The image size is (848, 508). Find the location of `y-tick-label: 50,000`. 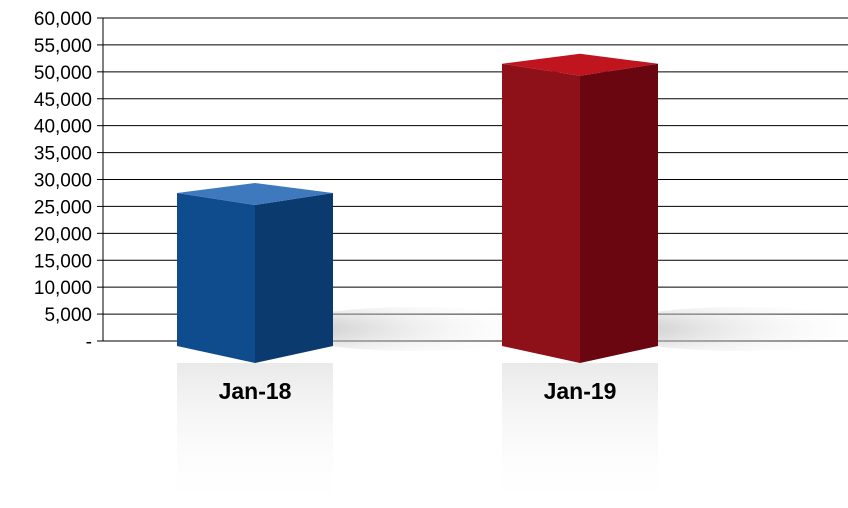

y-tick-label: 50,000 is located at coordinates (63, 73).